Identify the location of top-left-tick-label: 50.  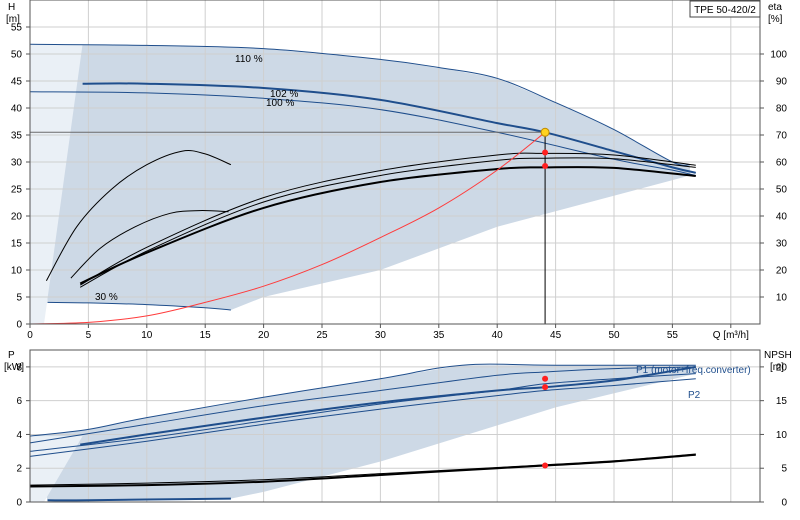
(17, 55).